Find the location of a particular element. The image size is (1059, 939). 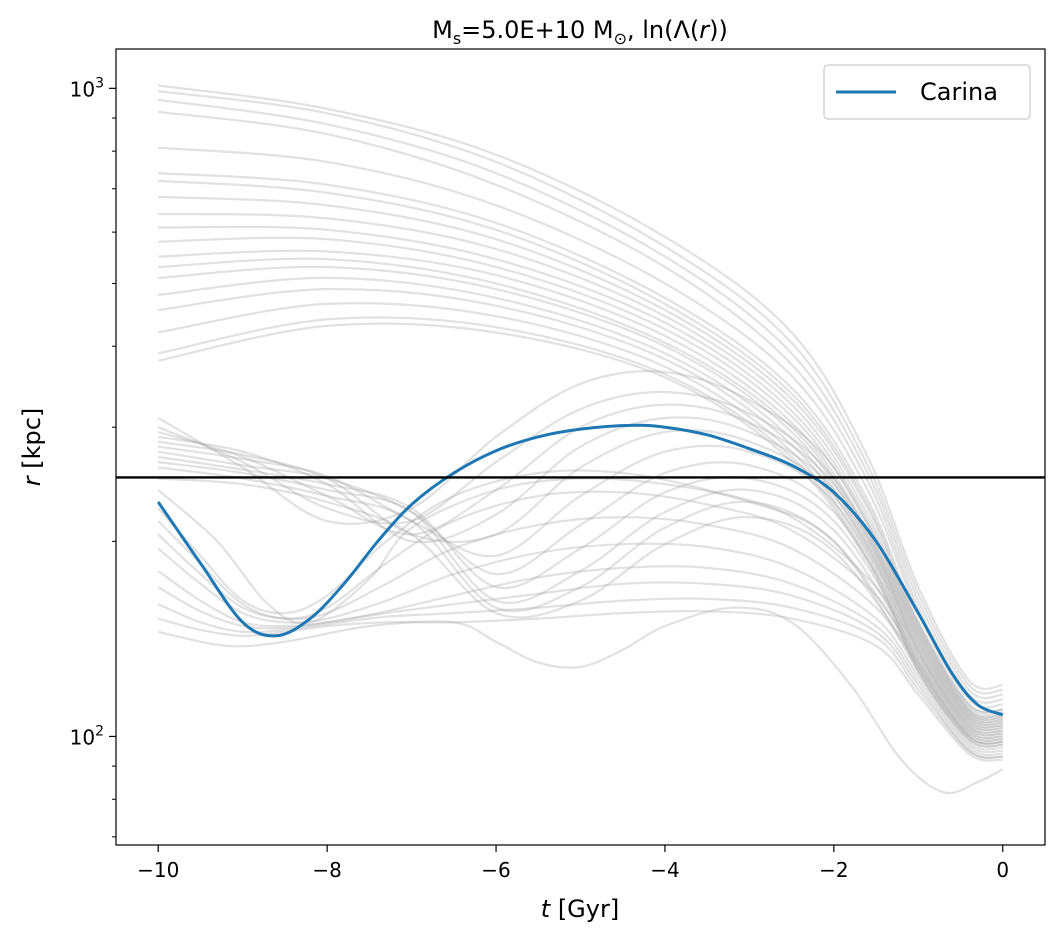

x-tick-label: 0 is located at coordinates (1002, 870).